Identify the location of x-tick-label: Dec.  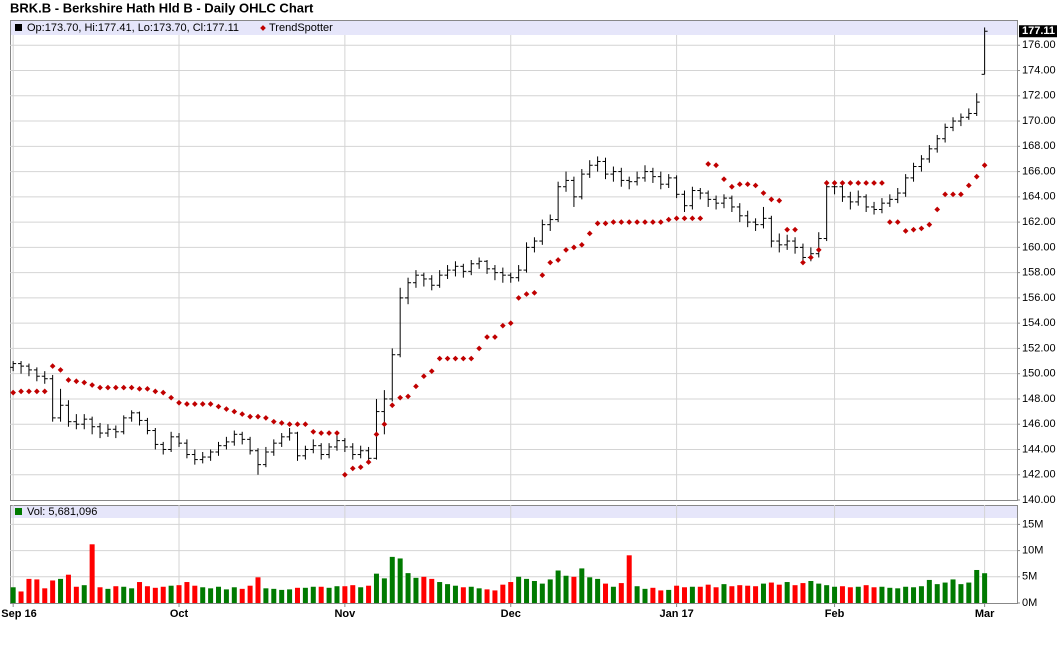
(511, 614).